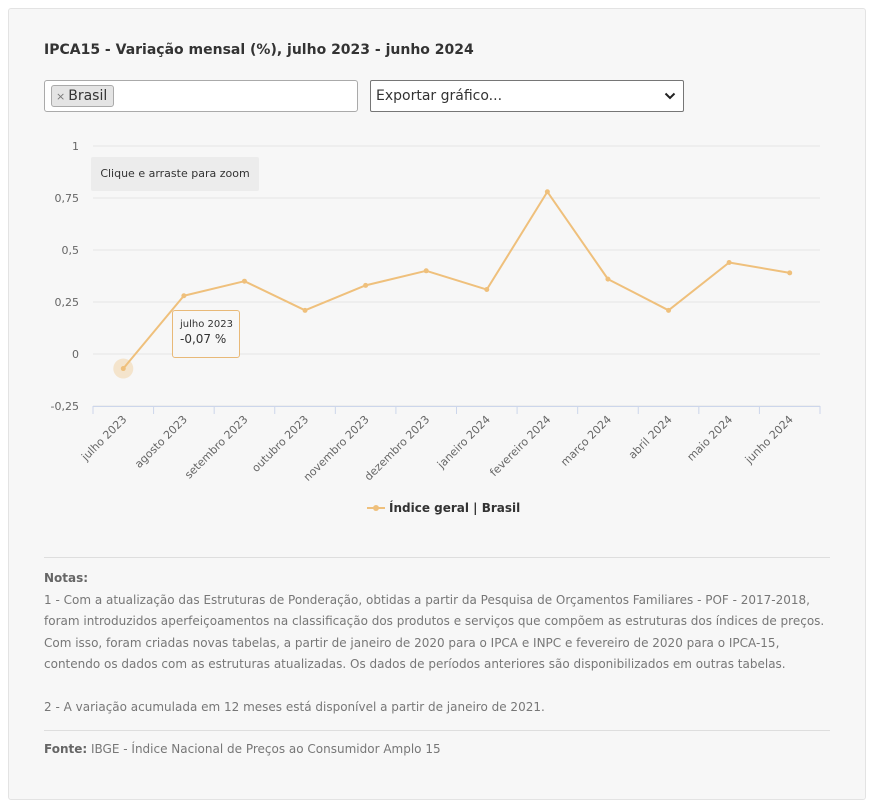  I want to click on source-label: Fonte:, so click(66, 749).